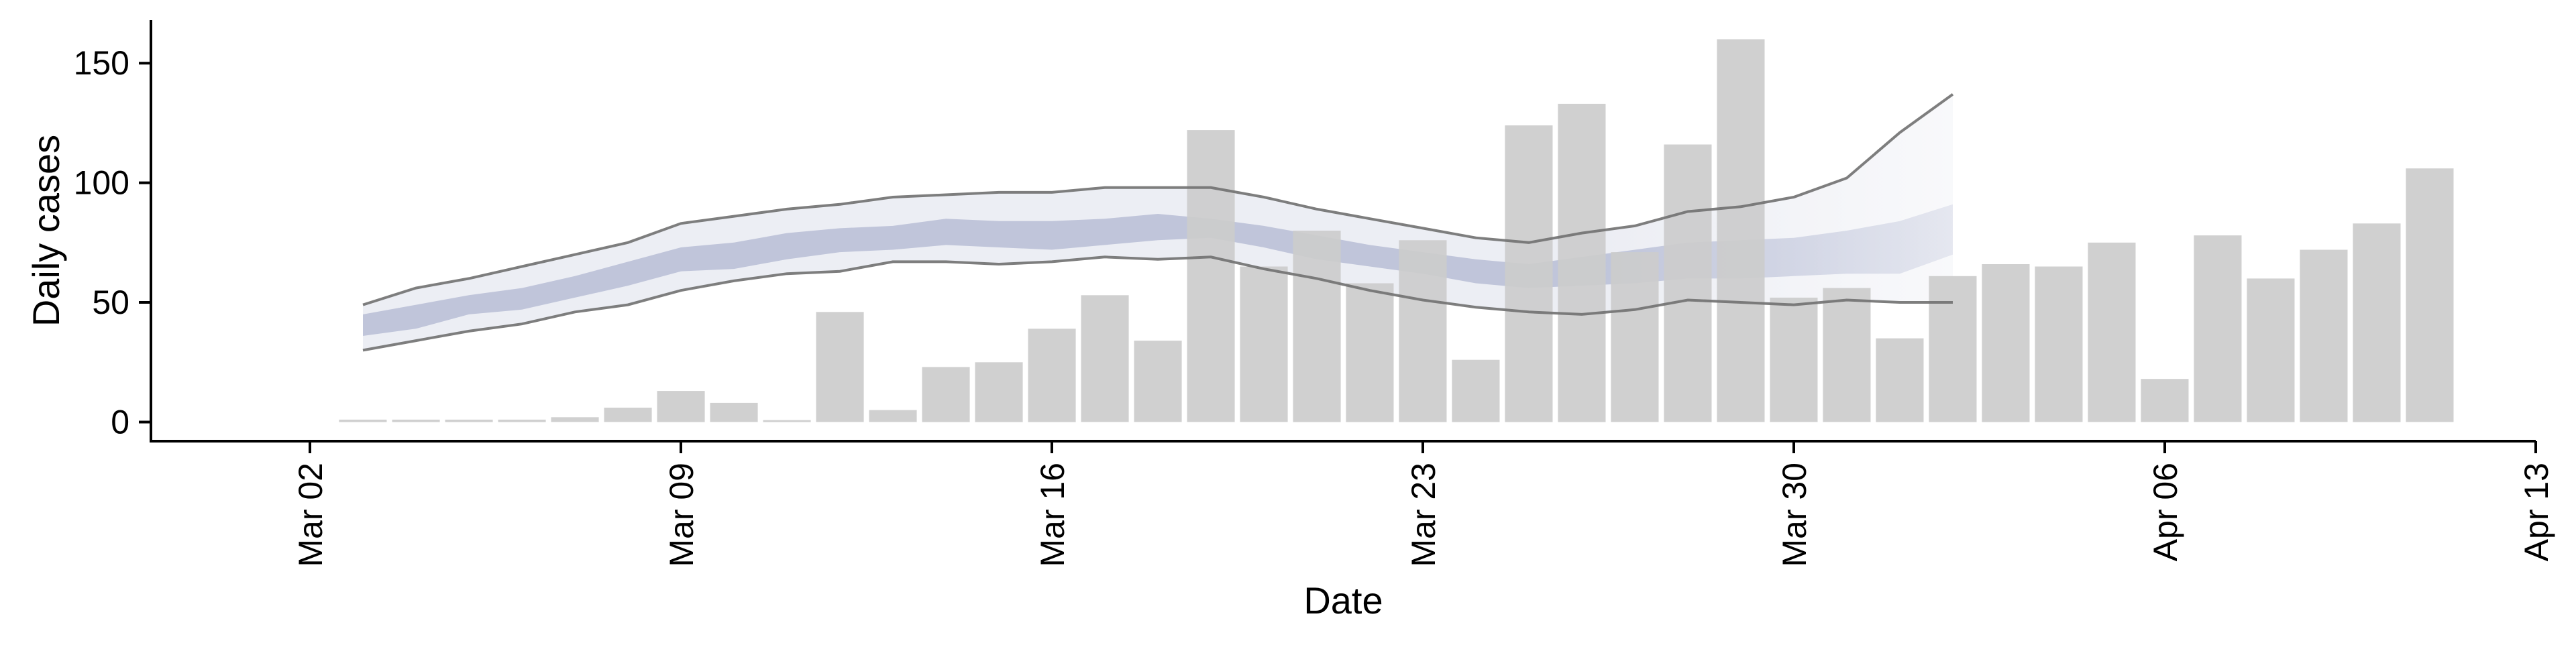  I want to click on y-tick-label-0: 0, so click(120, 421).